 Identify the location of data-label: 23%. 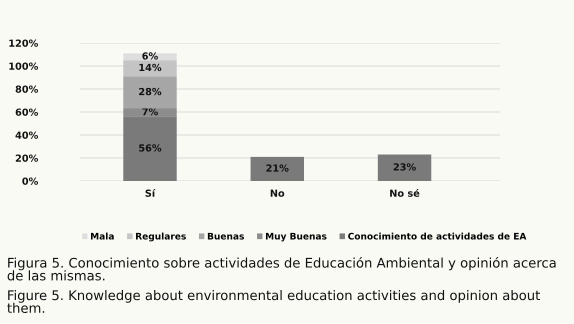
(405, 167).